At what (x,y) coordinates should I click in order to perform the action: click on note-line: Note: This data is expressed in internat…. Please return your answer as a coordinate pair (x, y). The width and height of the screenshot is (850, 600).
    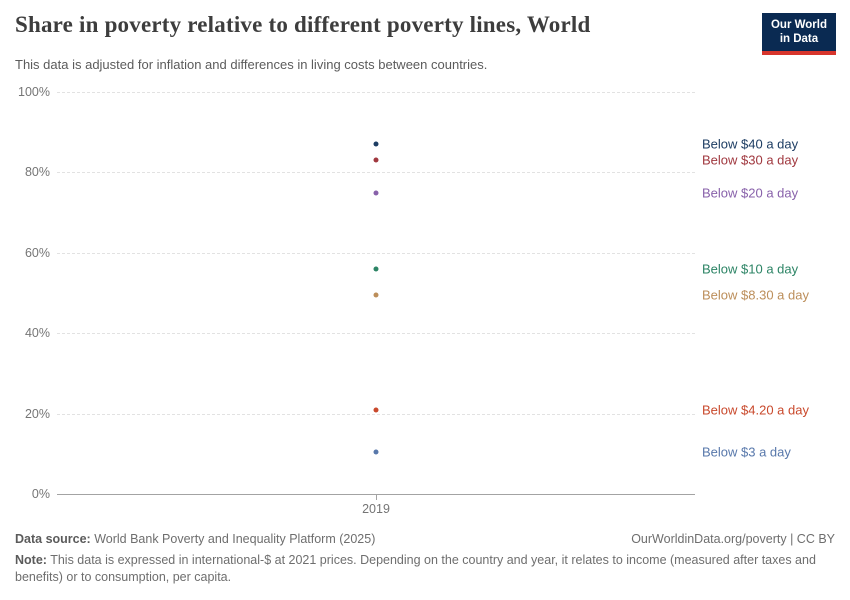
    Looking at the image, I should click on (426, 568).